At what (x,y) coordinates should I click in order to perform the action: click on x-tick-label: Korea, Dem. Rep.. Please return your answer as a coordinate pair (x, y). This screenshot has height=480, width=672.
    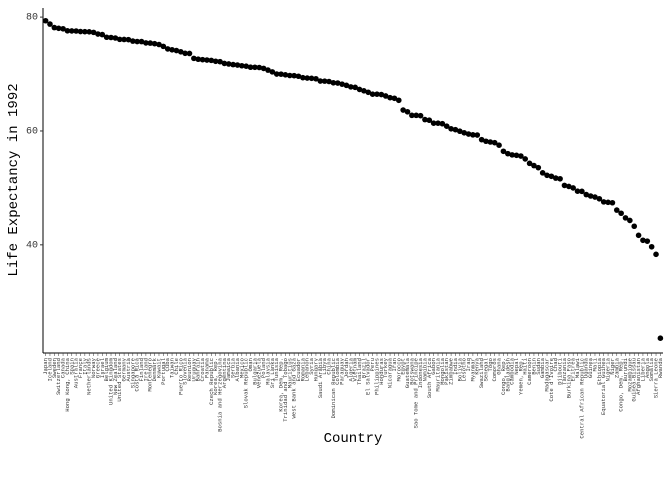
    Looking at the image, I should click on (281, 385).